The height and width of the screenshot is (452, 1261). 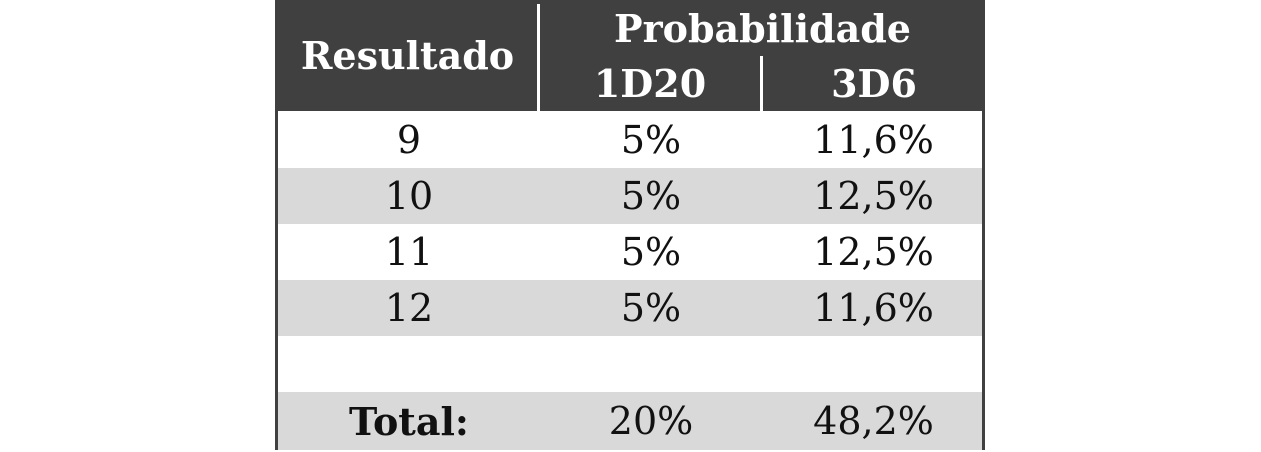 I want to click on table-cell: 11, so click(x=409, y=252).